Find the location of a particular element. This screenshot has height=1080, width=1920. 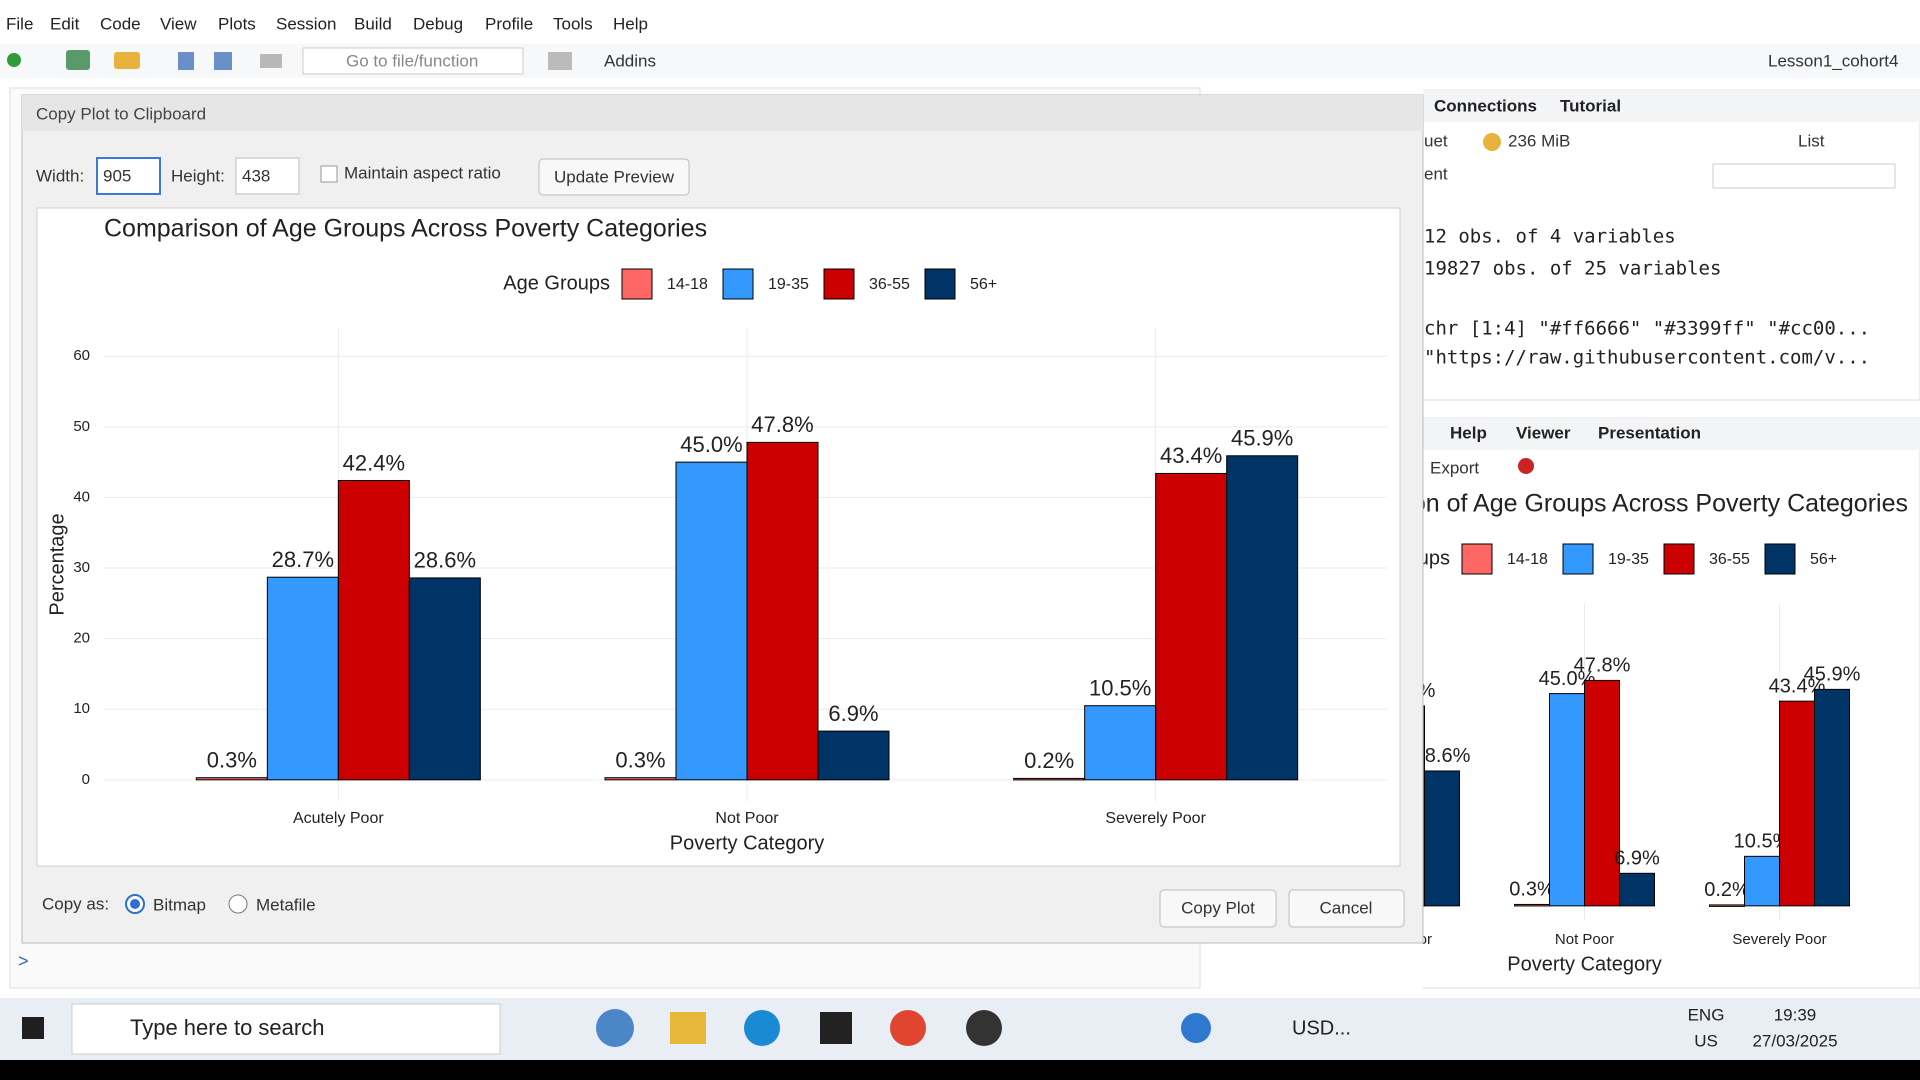

menu-item: Help is located at coordinates (630, 23).